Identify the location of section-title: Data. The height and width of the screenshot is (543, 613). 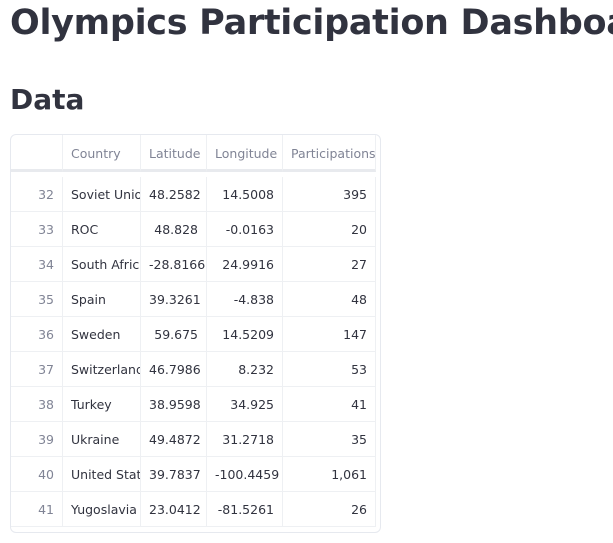
(47, 99).